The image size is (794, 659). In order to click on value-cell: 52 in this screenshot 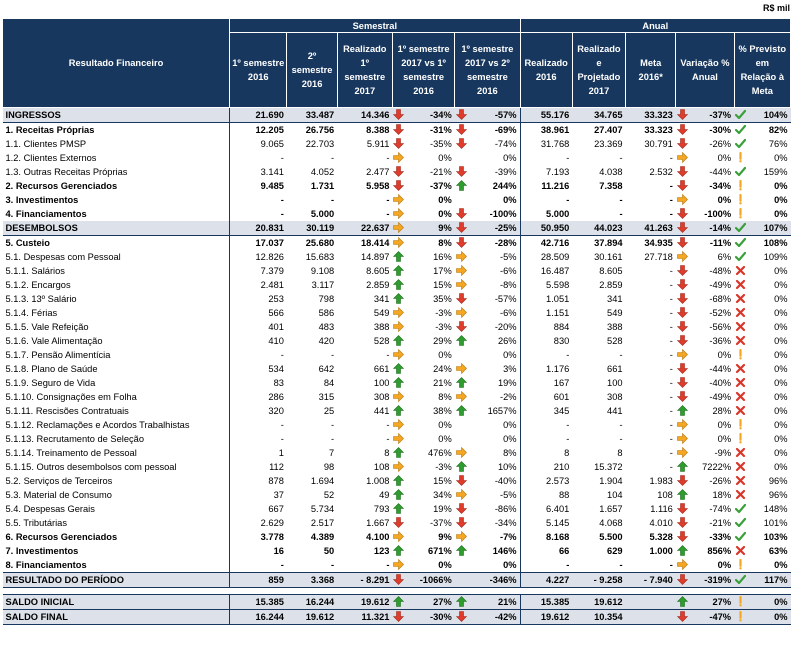, I will do `click(329, 495)`.